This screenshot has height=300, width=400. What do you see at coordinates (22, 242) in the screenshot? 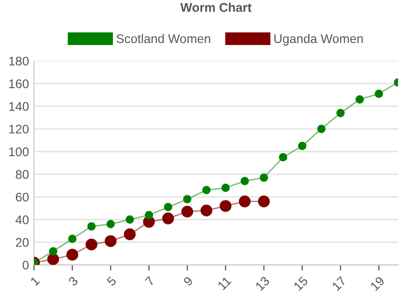
I see `y-tick-label: 20` at bounding box center [22, 242].